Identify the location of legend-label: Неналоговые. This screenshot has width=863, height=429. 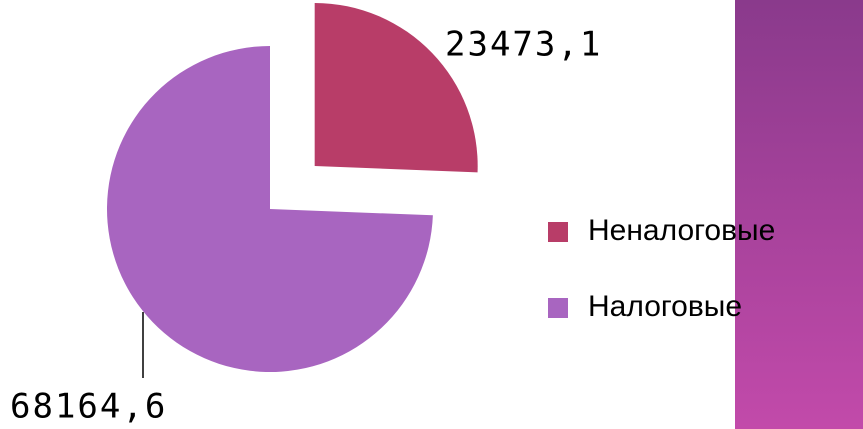
(681, 230).